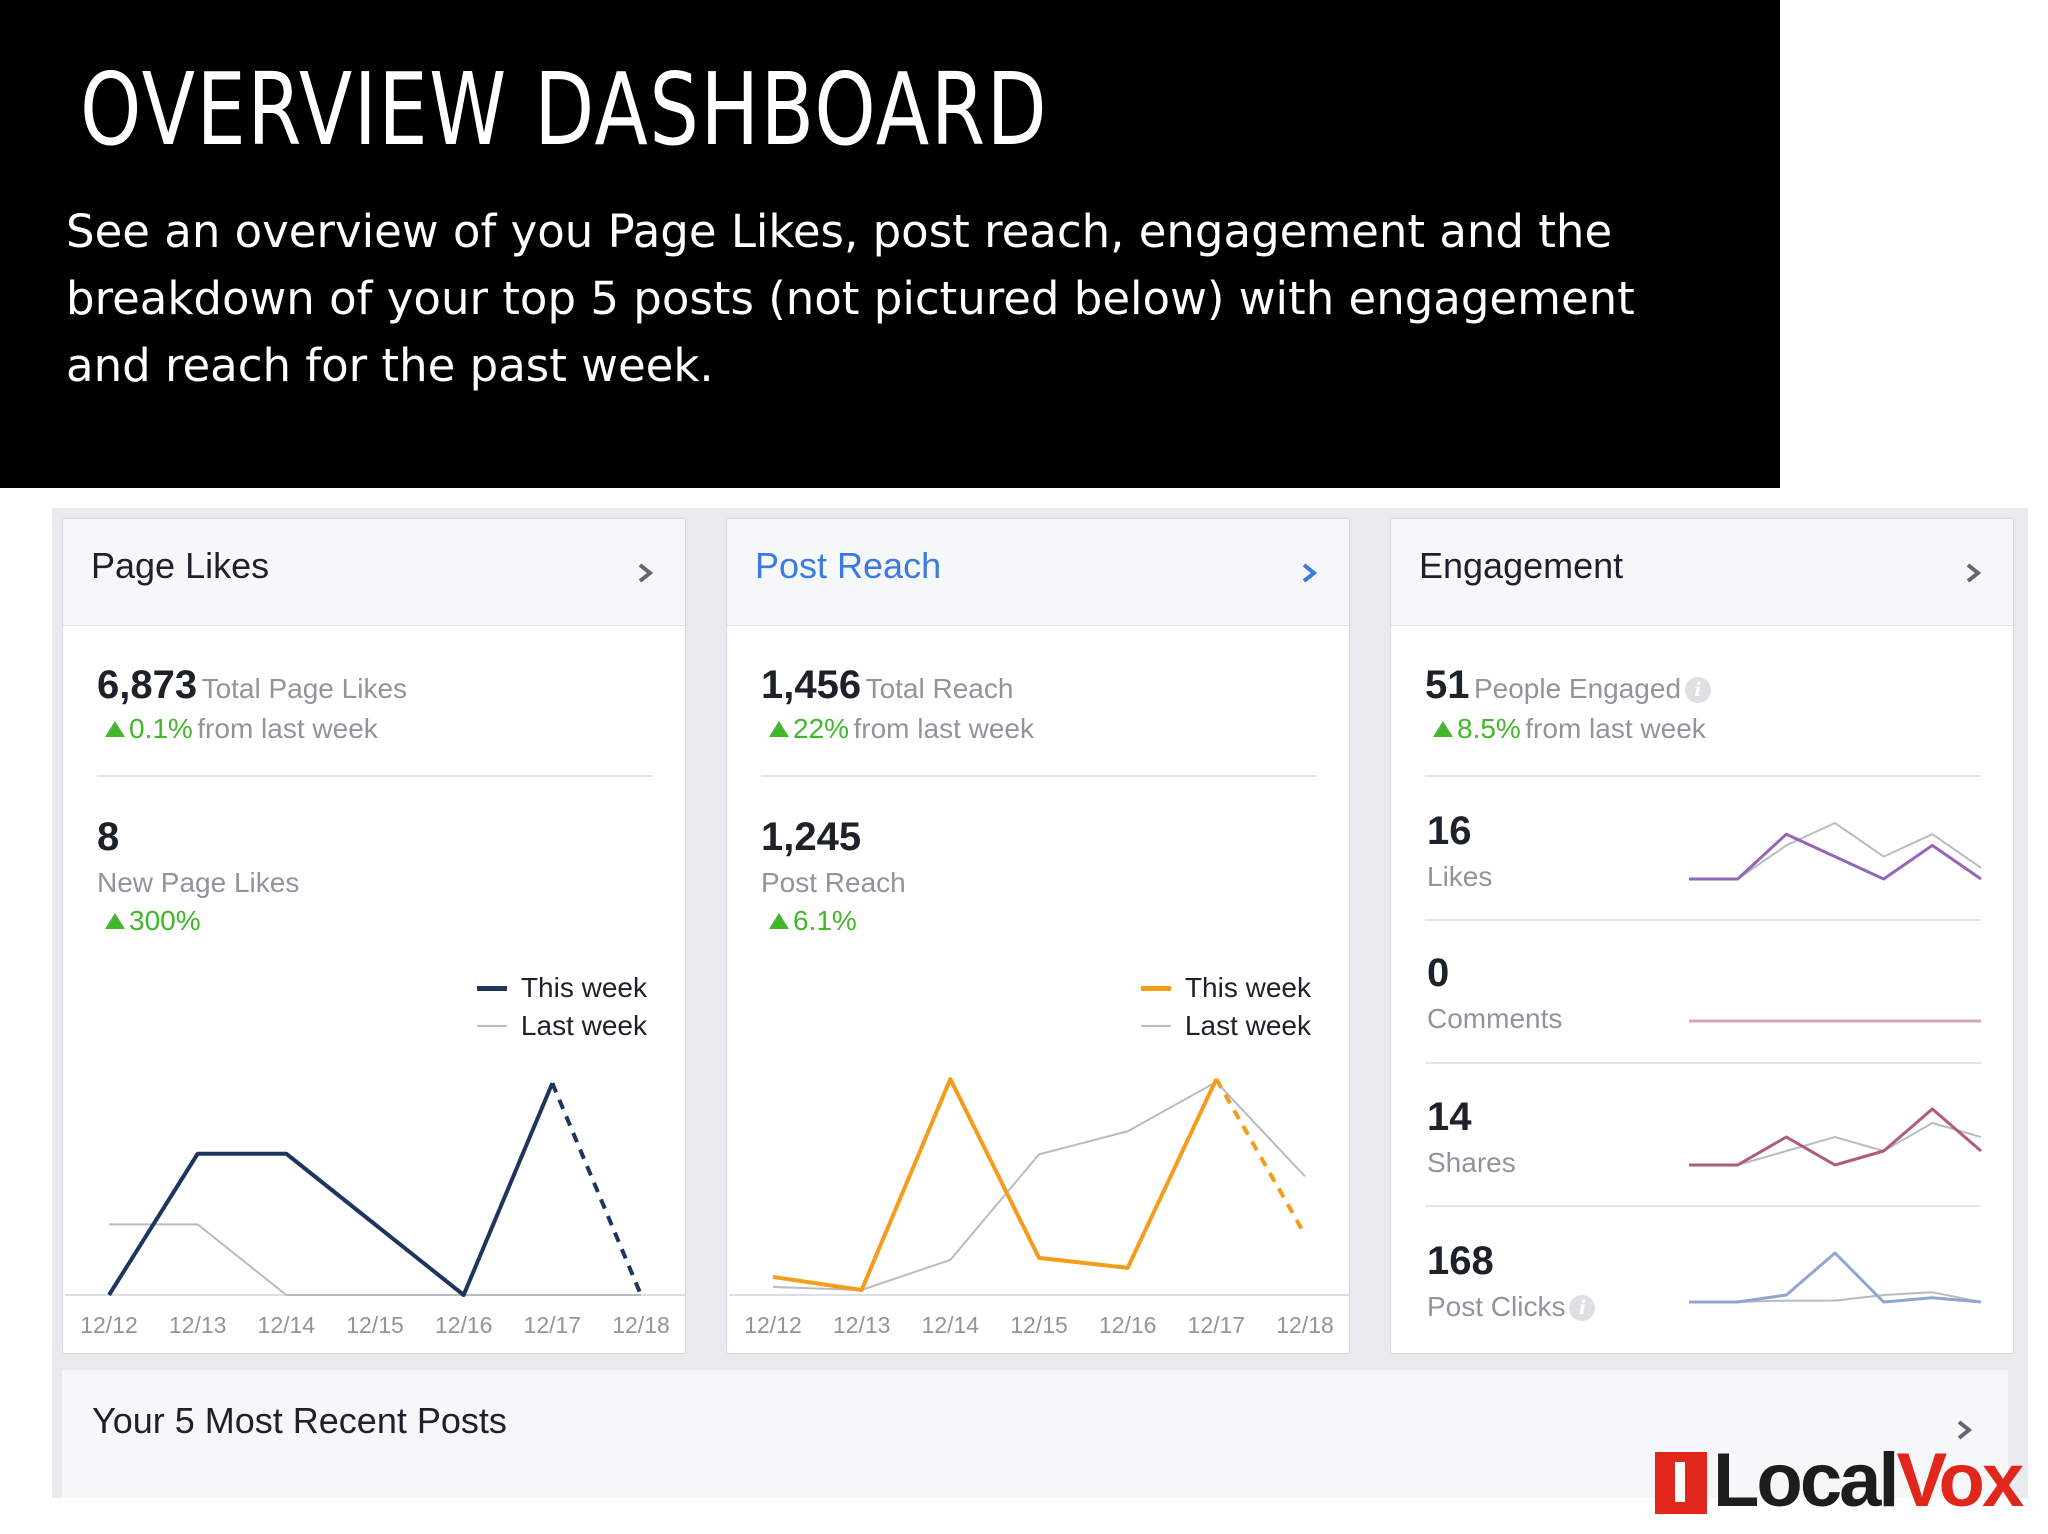 Image resolution: width=2048 pixels, height=1534 pixels. Describe the element at coordinates (1038, 572) in the screenshot. I see `post-reach-header: Post Reach` at that location.